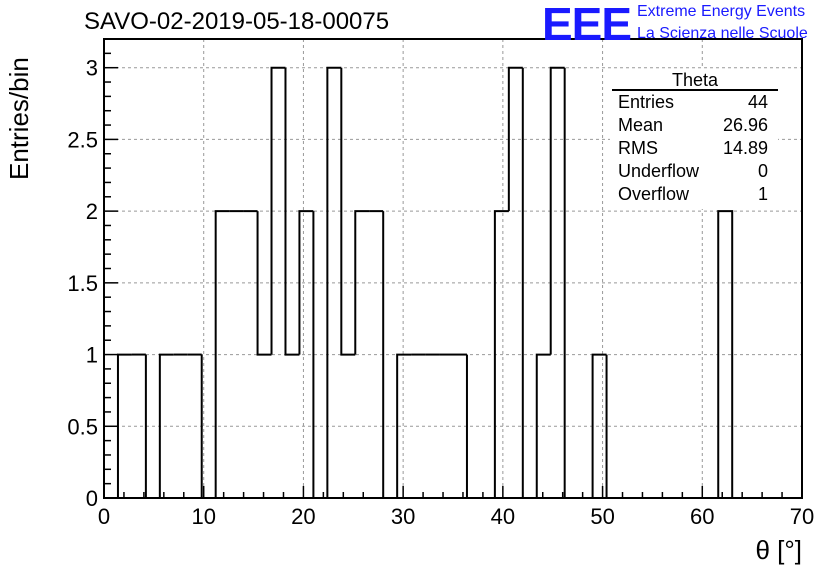 This screenshot has width=836, height=572. Describe the element at coordinates (757, 102) in the screenshot. I see `stats-value: 44` at that location.